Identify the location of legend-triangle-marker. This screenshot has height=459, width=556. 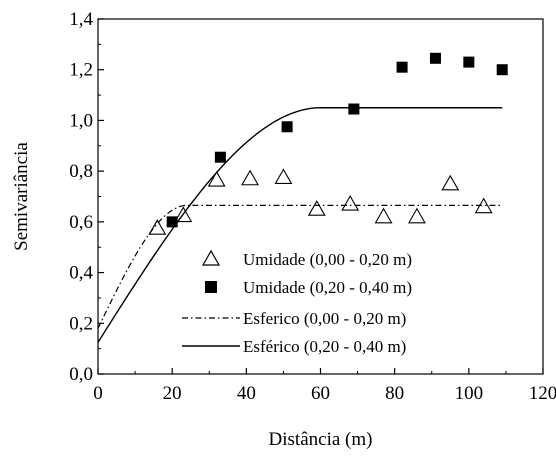
(211, 257).